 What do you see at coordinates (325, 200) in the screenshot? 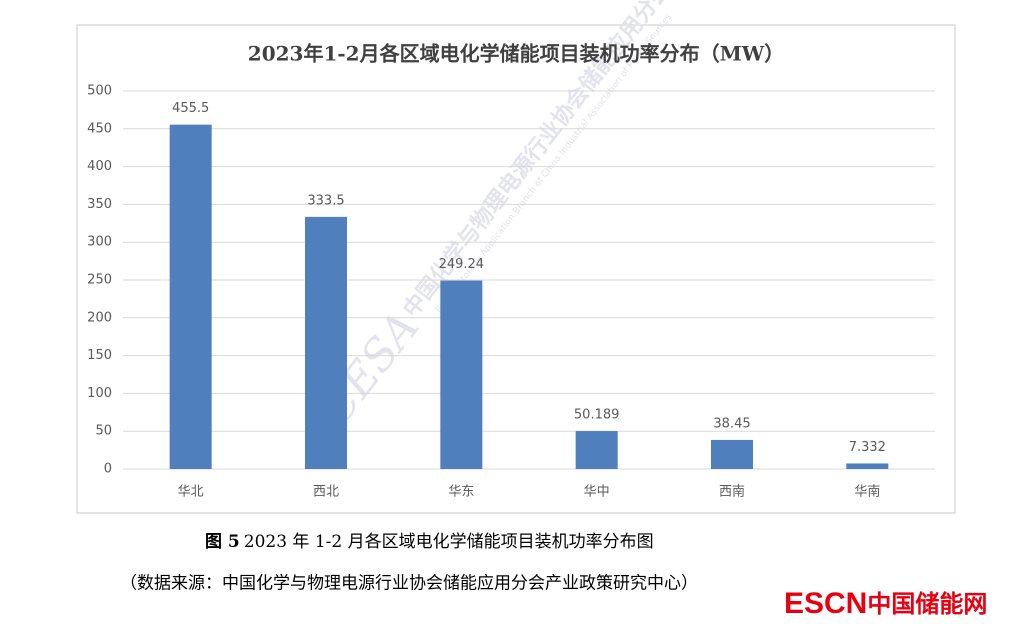
I see `data-label: 333.5` at bounding box center [325, 200].